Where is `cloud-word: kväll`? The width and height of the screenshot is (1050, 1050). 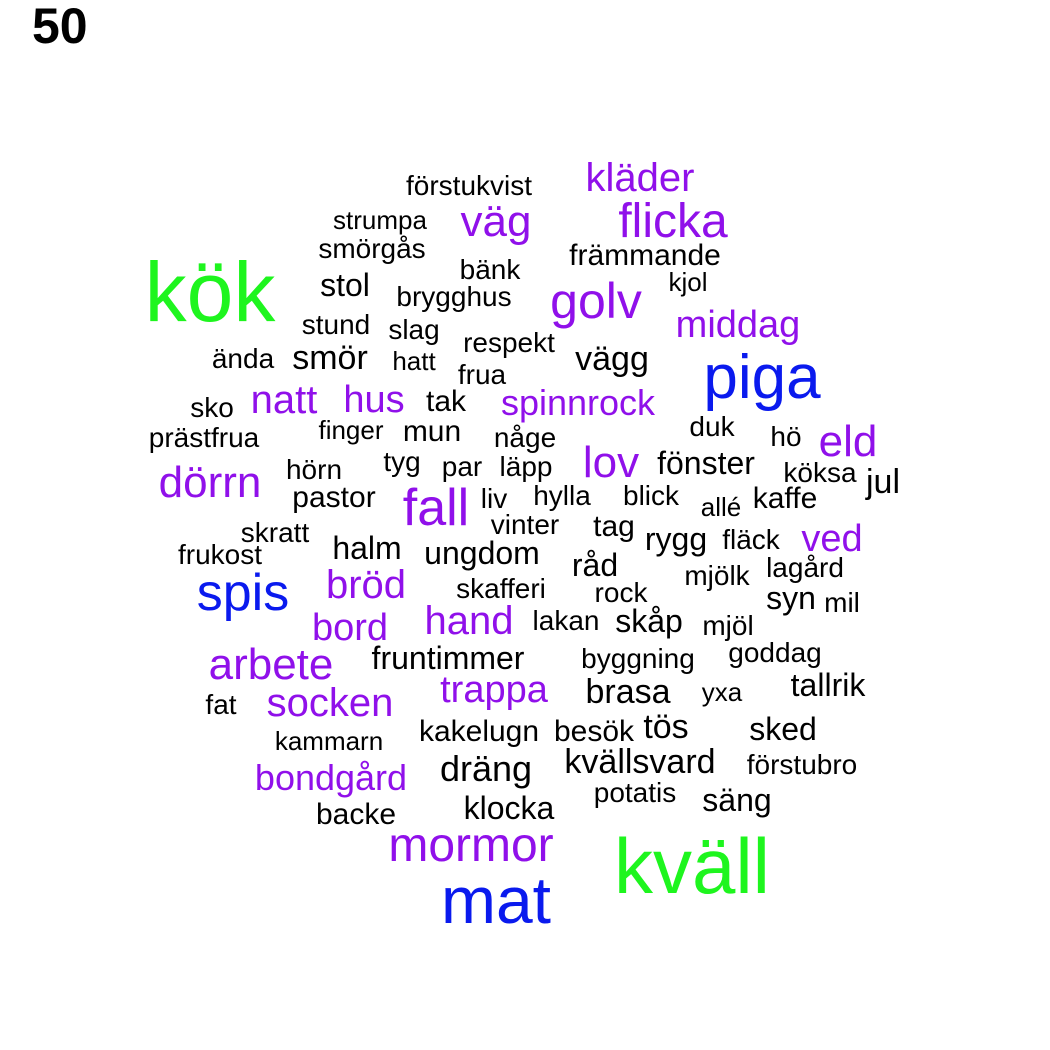
cloud-word: kväll is located at coordinates (692, 866).